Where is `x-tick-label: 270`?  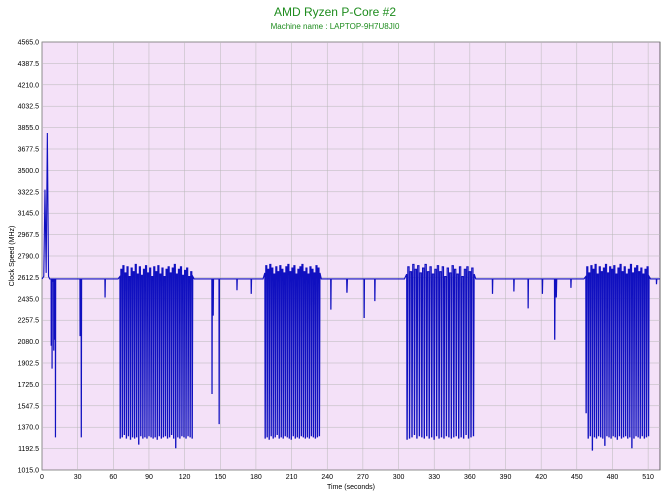
x-tick-label: 270 is located at coordinates (363, 477).